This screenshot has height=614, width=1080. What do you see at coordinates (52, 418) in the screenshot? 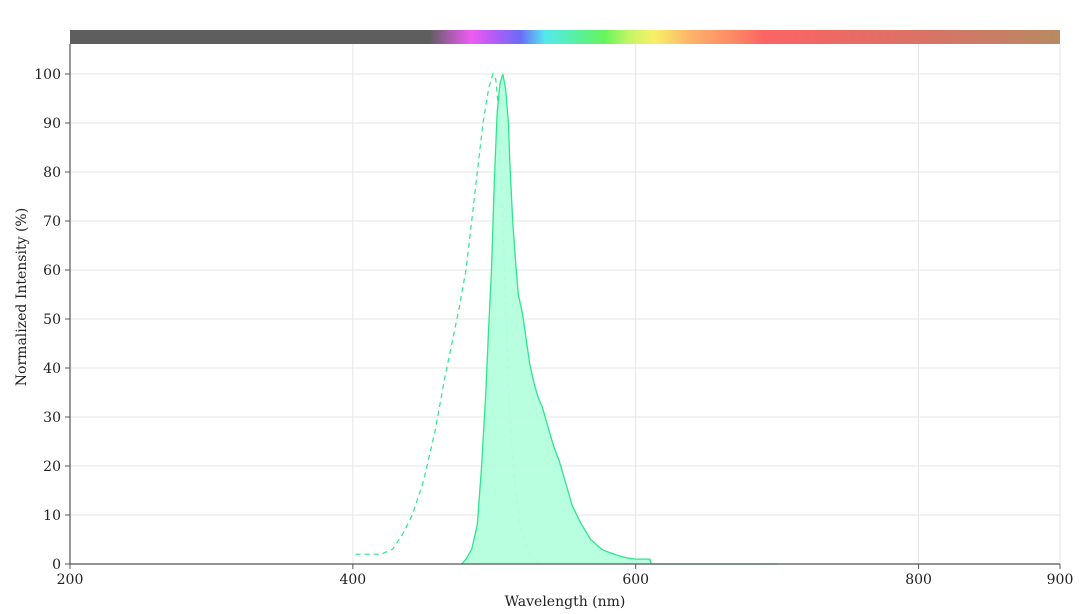
I see `y-tick-label: 30` at bounding box center [52, 418].